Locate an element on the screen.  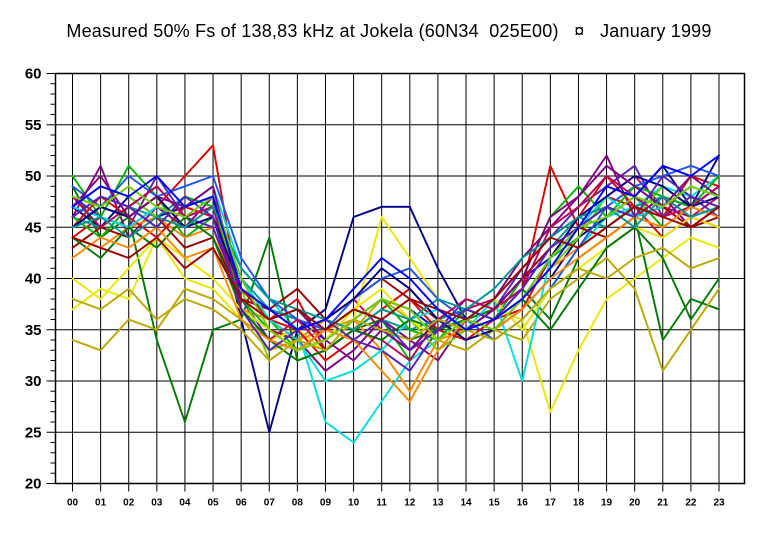
y-tick-label: 35 is located at coordinates (33, 330).